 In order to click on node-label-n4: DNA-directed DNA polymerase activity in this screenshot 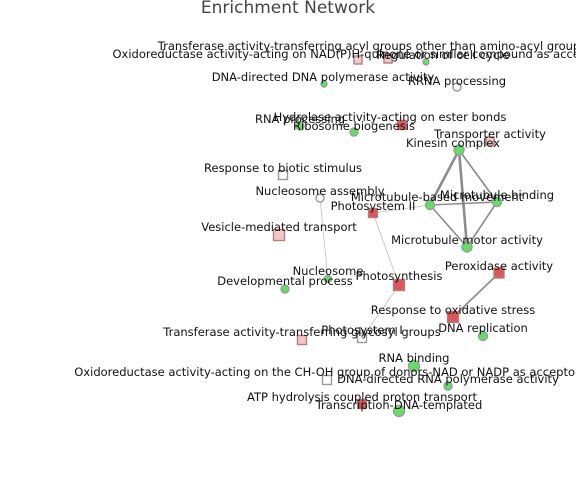, I will do `click(323, 77)`.